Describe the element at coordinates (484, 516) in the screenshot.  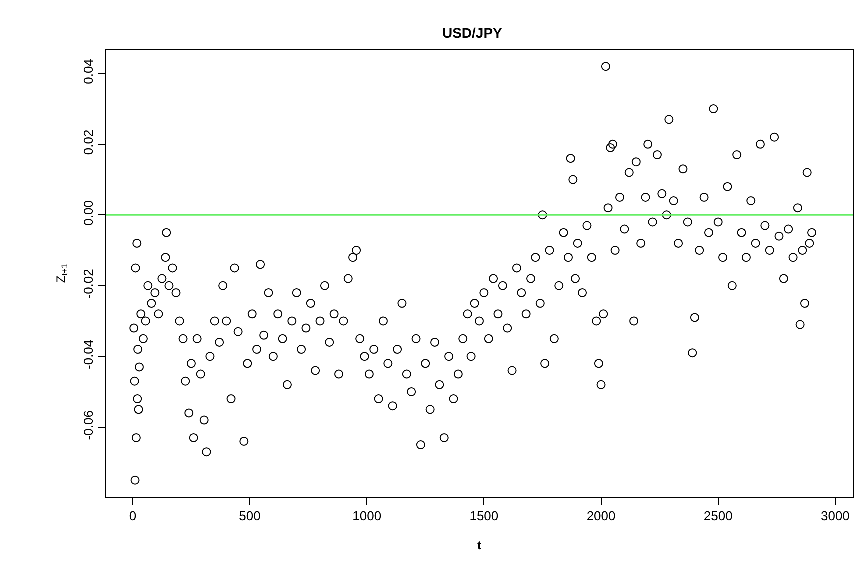
I see `x-tick-label: 1500` at that location.